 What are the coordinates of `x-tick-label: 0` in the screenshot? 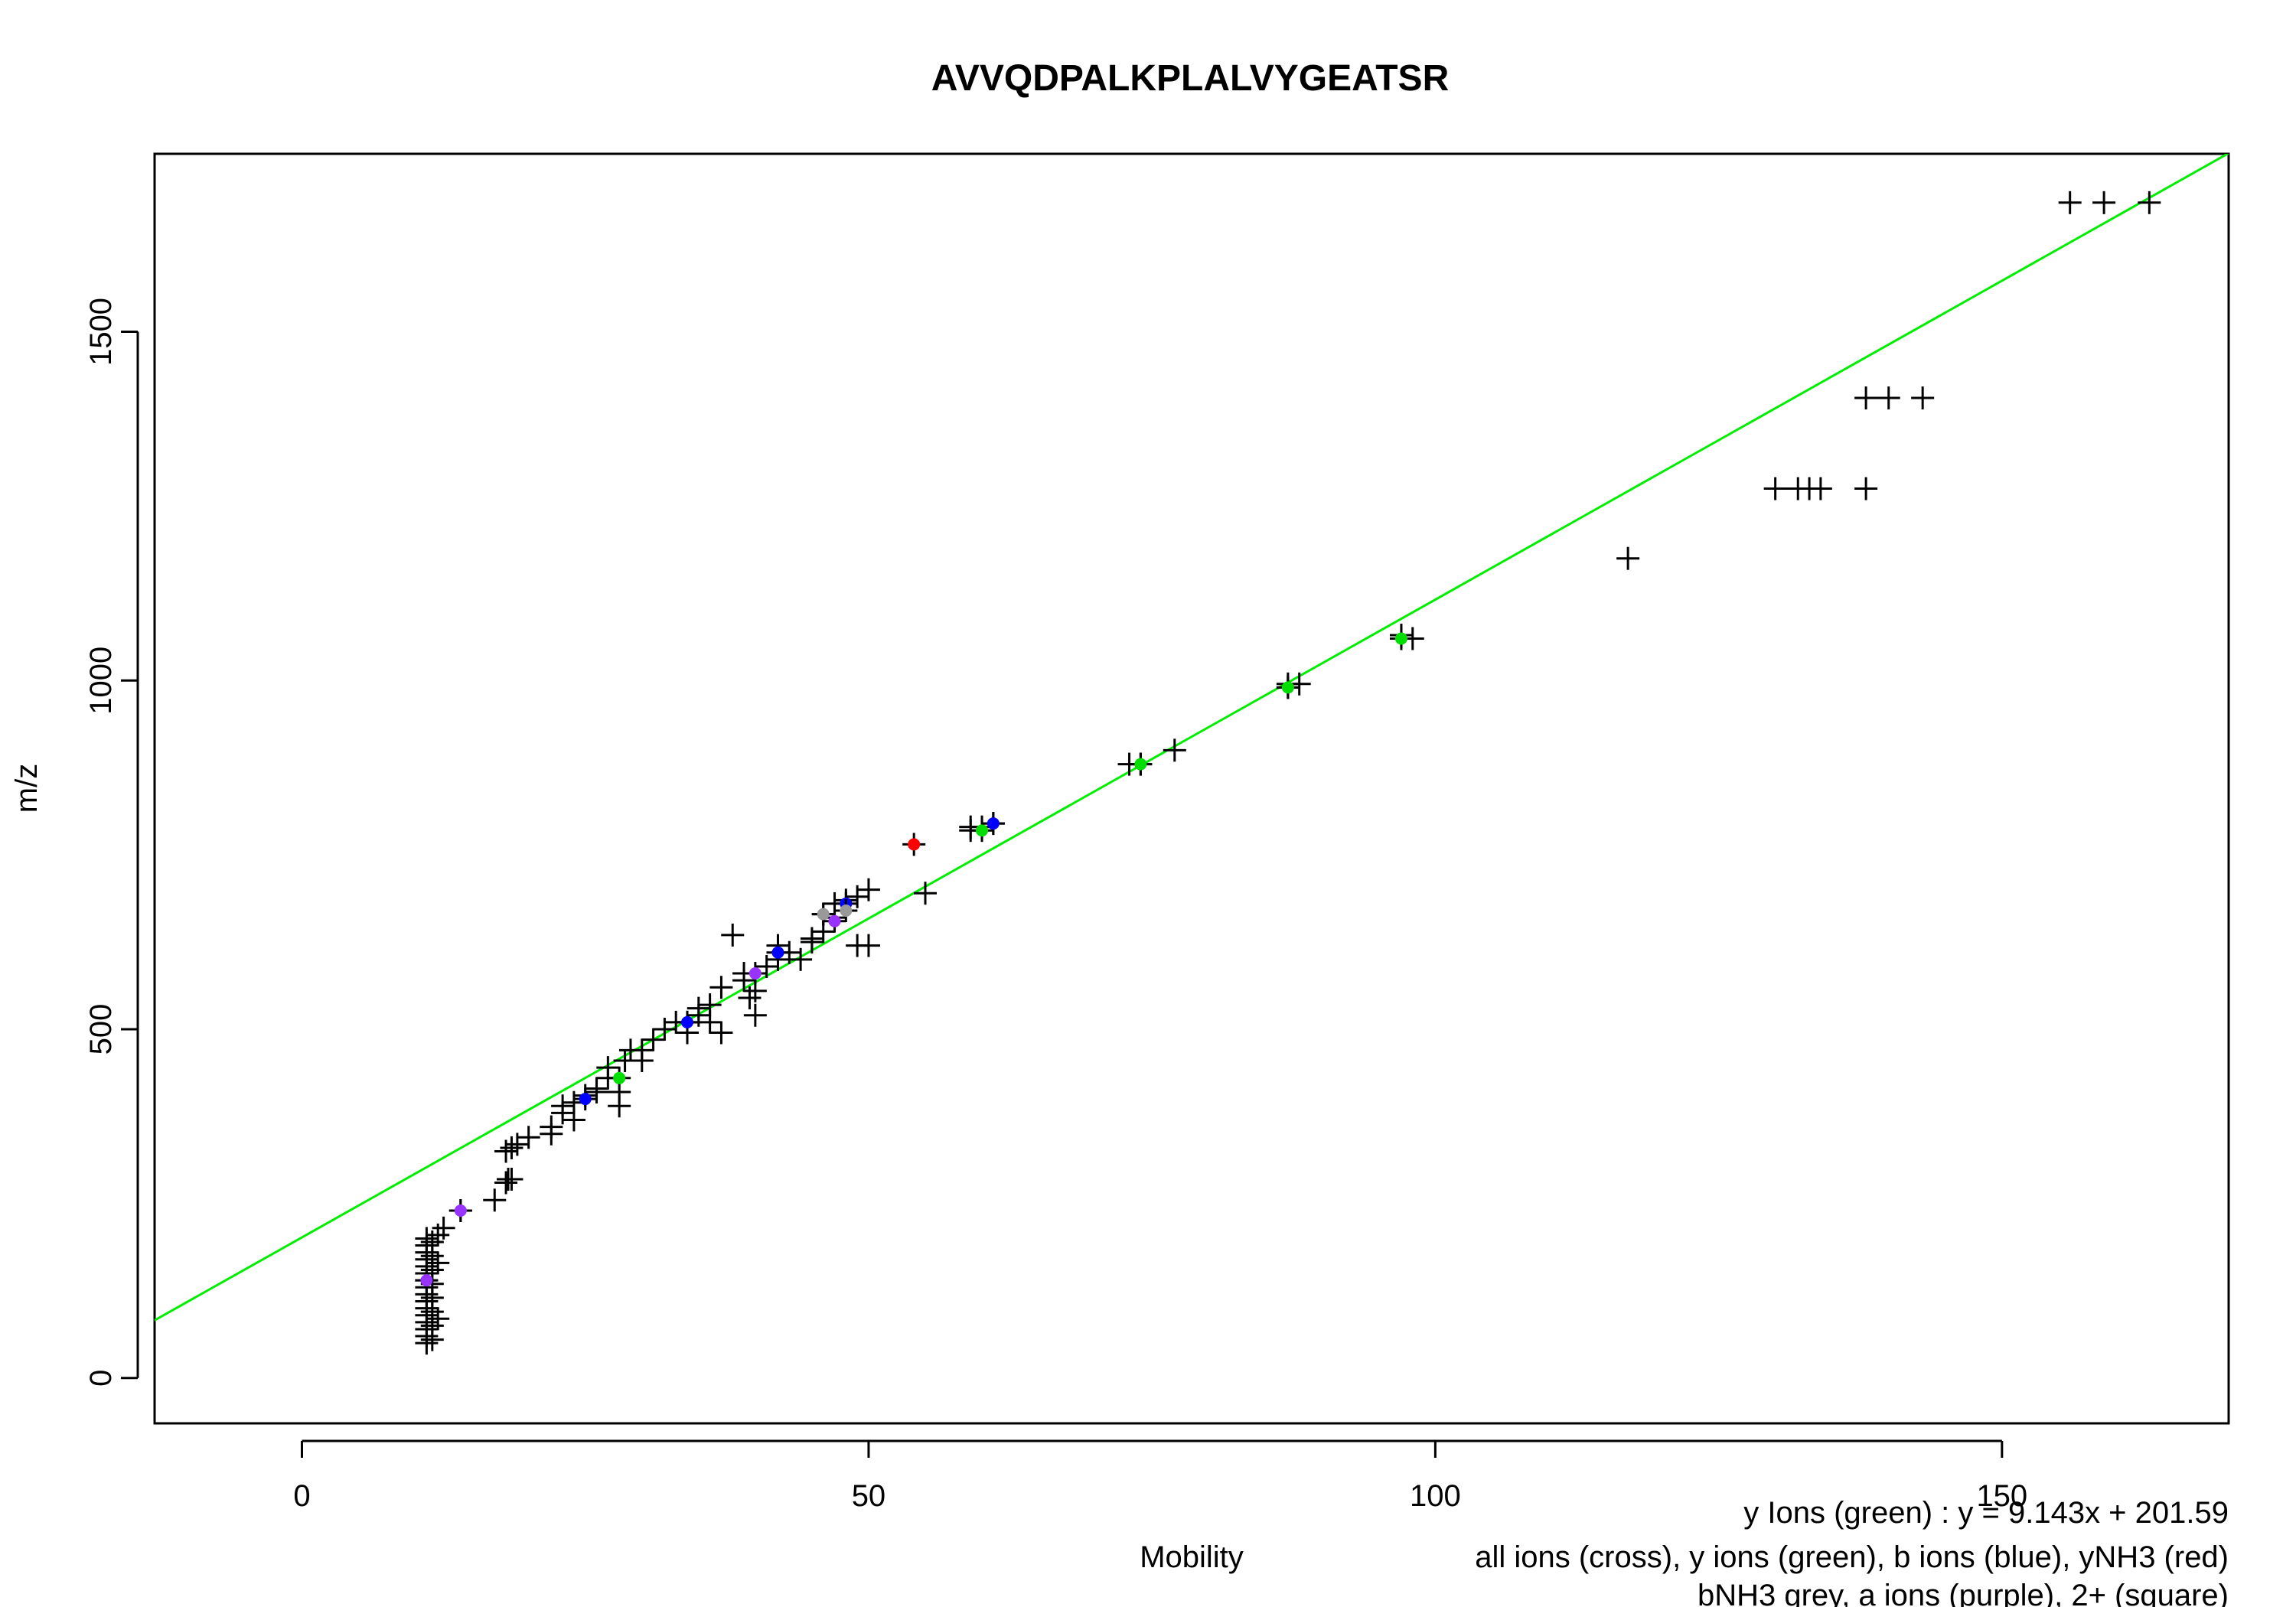 It's located at (301, 1496).